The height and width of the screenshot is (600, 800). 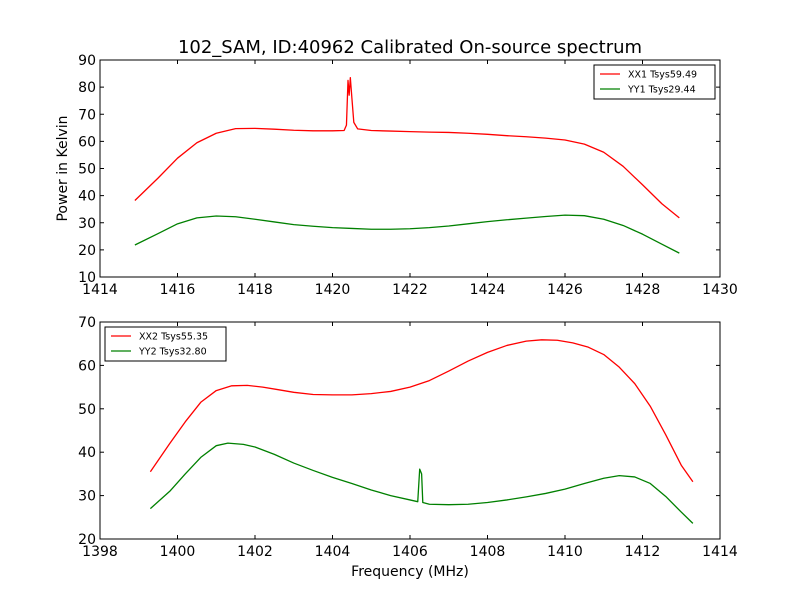 What do you see at coordinates (488, 290) in the screenshot?
I see `top-xtick-label: 1424` at bounding box center [488, 290].